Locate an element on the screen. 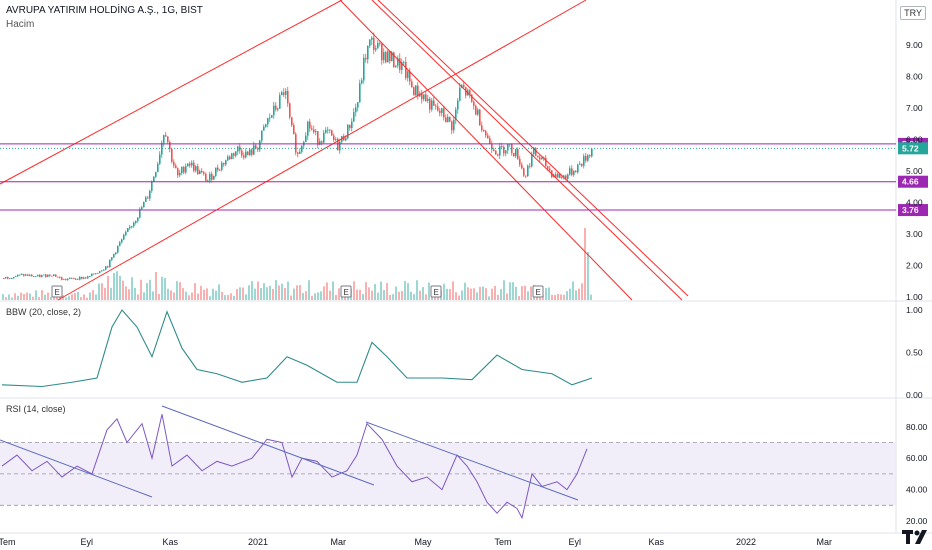 The width and height of the screenshot is (932, 550). price-tick-label: 8.00 is located at coordinates (914, 77).